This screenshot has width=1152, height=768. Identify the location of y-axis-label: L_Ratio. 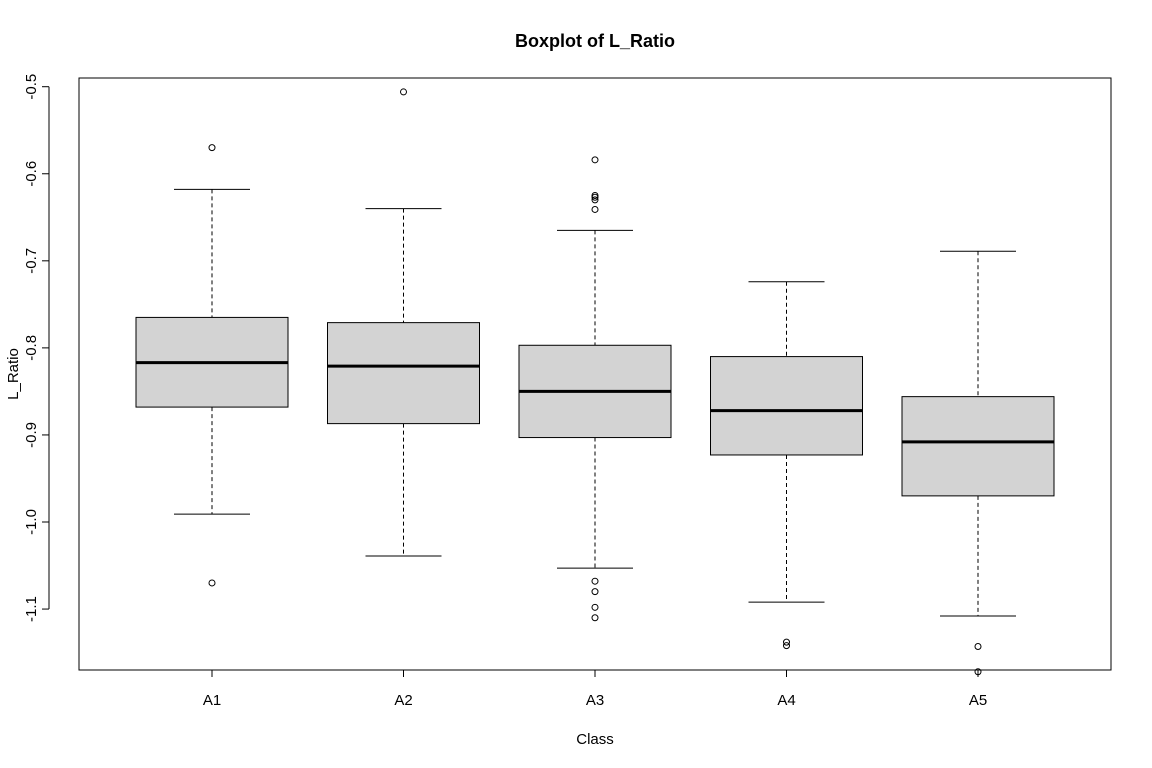
(13, 374).